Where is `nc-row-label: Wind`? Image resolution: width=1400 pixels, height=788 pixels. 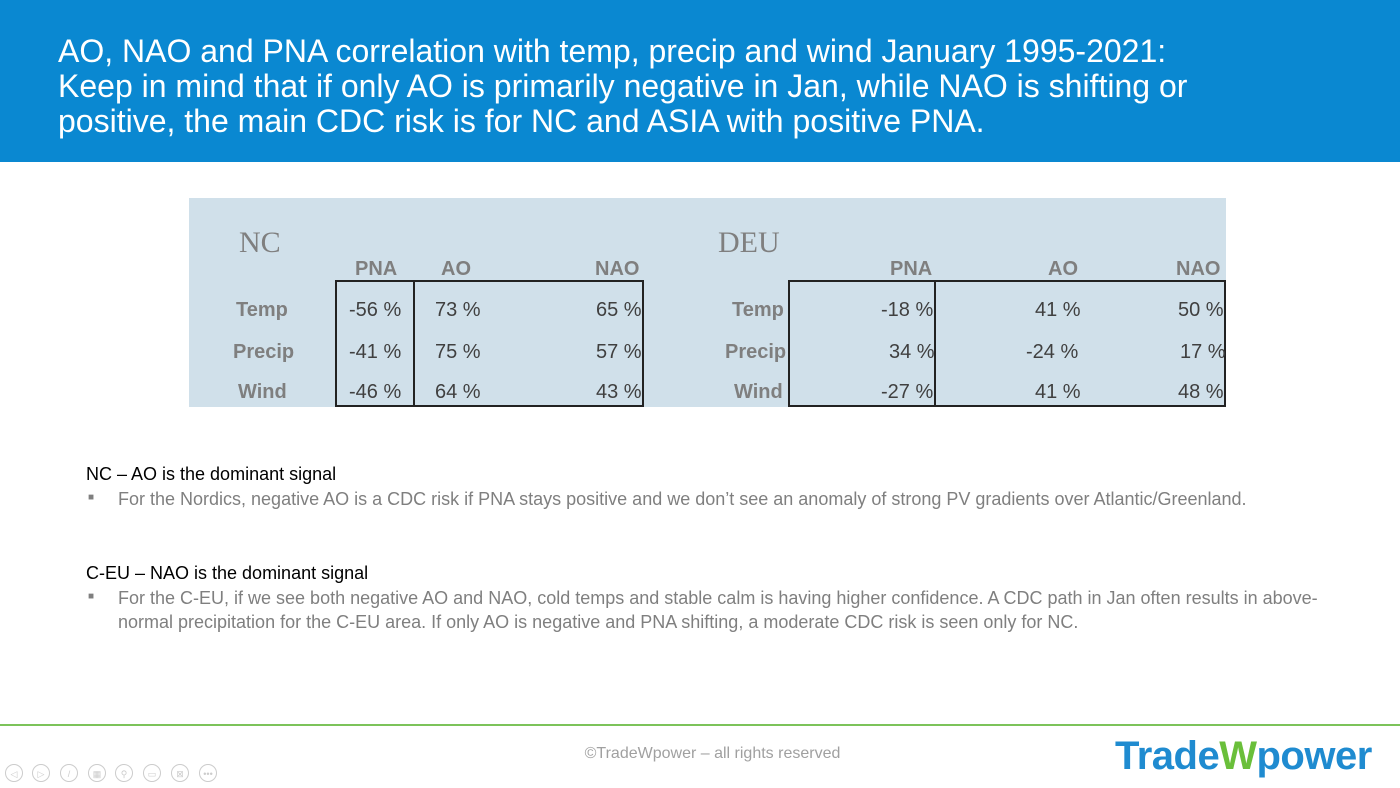
nc-row-label: Wind is located at coordinates (262, 392).